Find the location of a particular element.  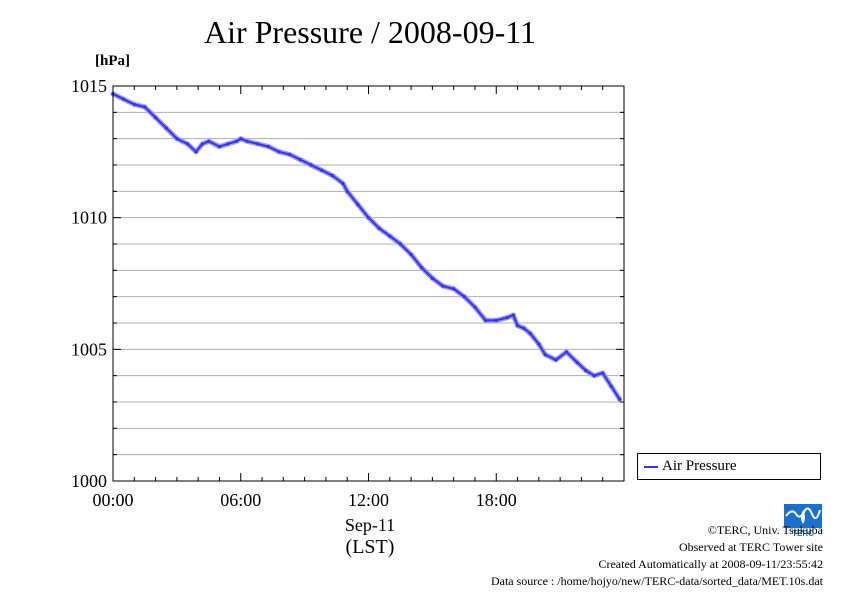

y-tick-label: 1010 is located at coordinates (89, 218).